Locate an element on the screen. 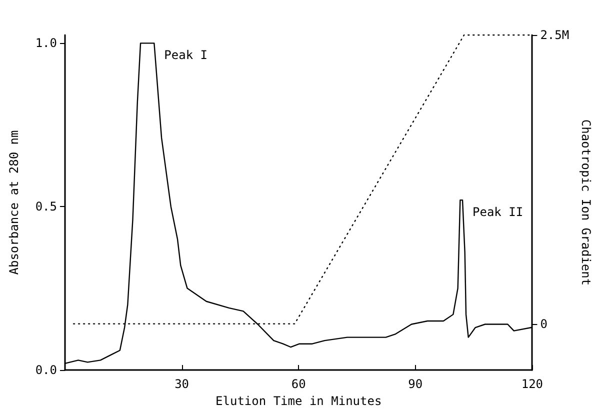 Image resolution: width=600 pixels, height=414 pixels. y-tick-label: 0.5 is located at coordinates (46, 207).